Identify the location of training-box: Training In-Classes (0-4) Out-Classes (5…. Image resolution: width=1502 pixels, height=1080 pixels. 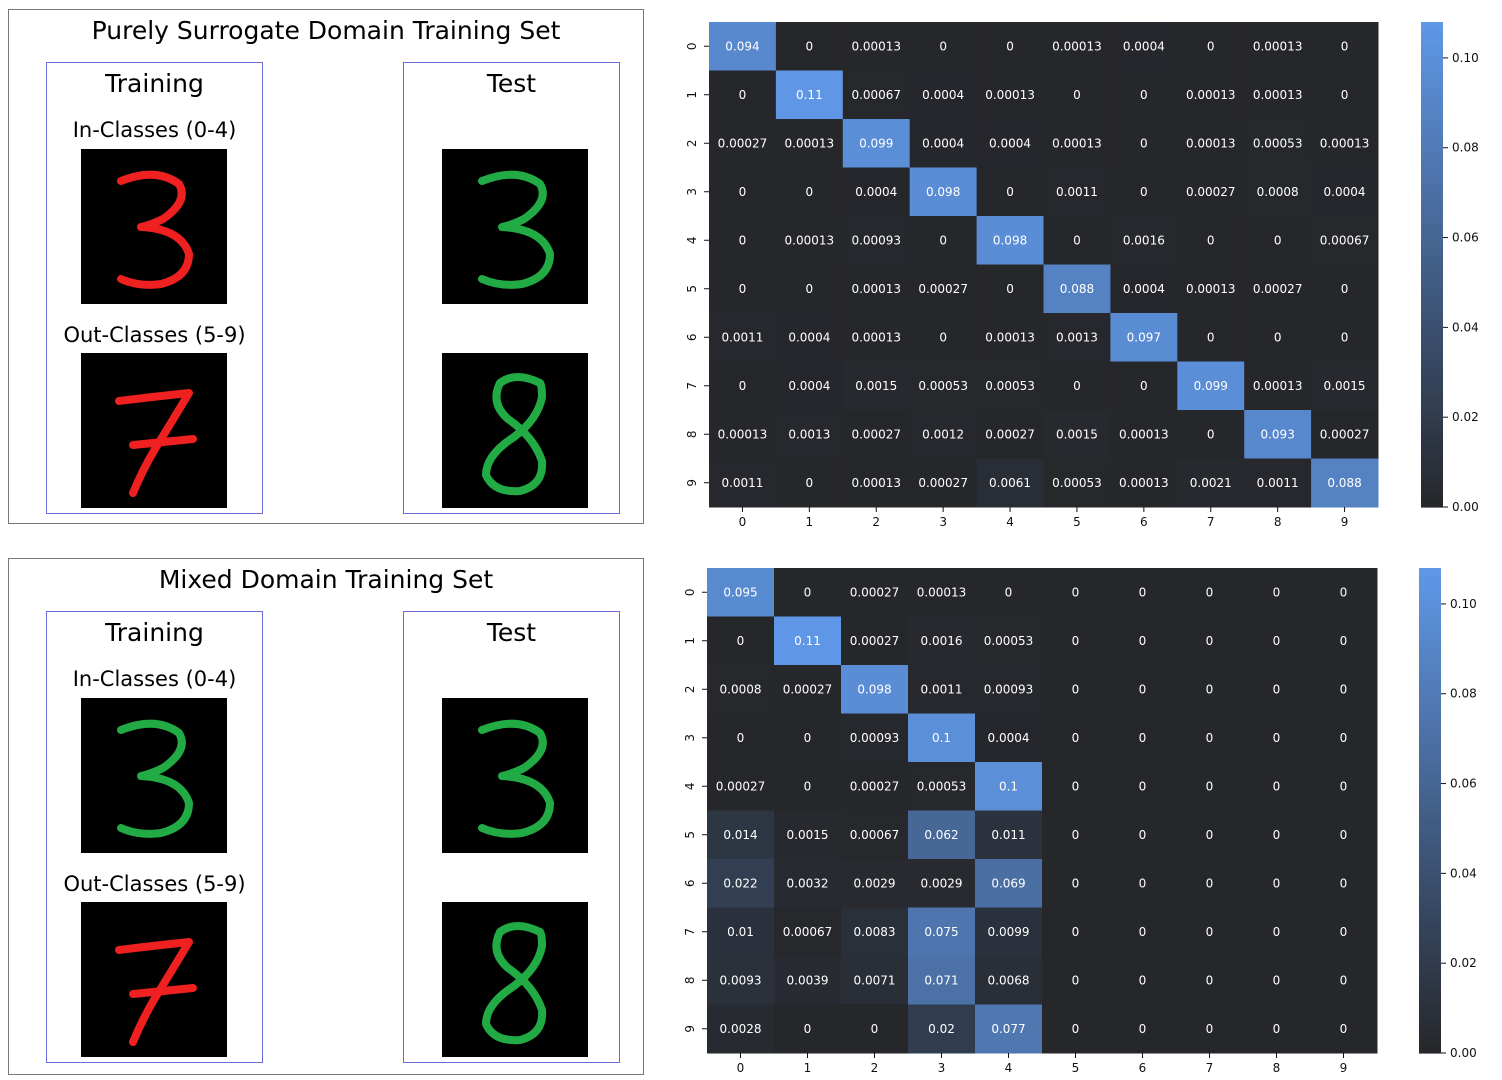
(154, 288).